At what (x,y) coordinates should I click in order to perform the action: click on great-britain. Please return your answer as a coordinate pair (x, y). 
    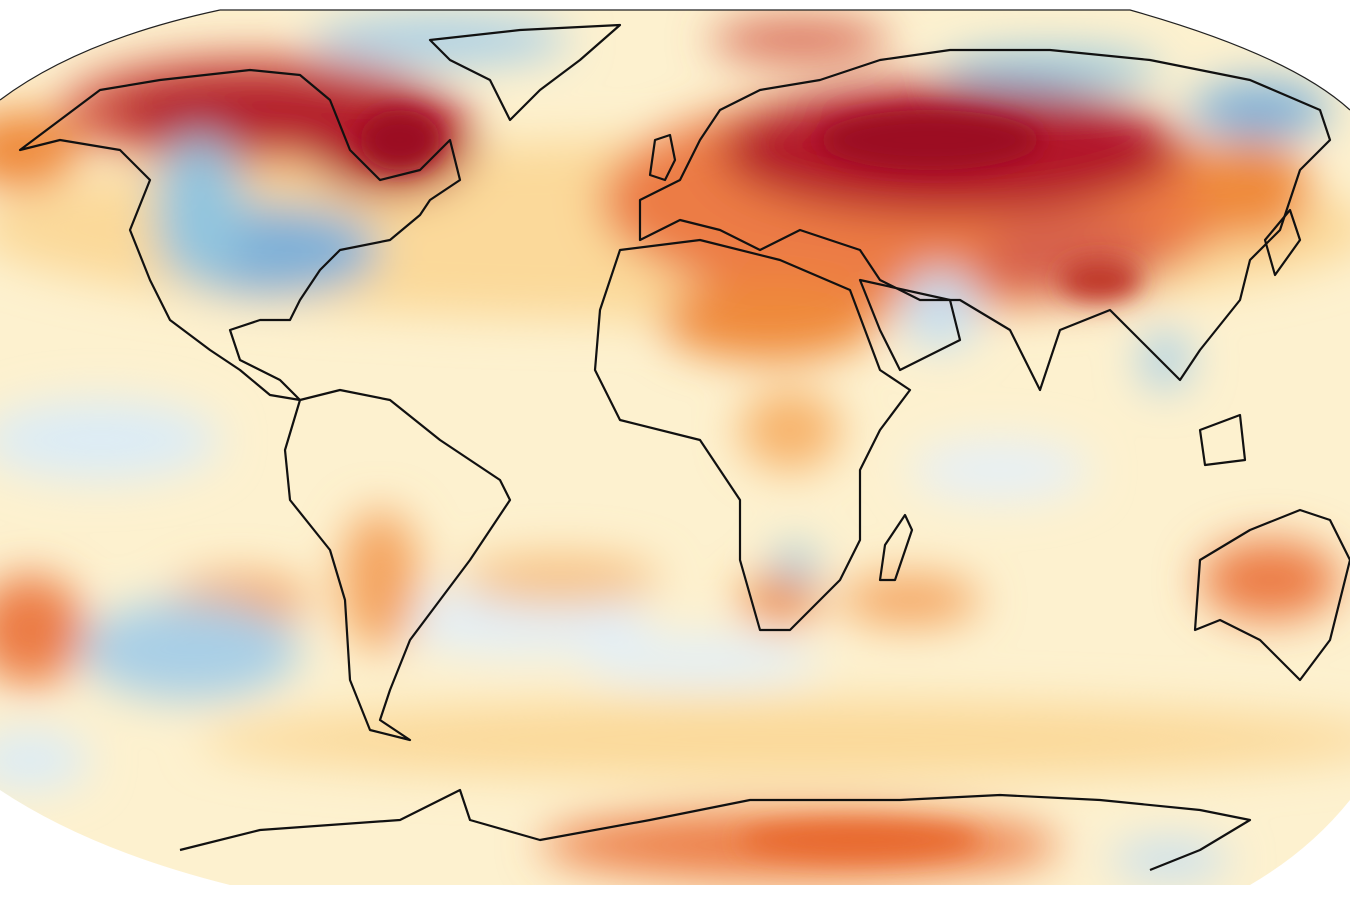
    Looking at the image, I should click on (662, 157).